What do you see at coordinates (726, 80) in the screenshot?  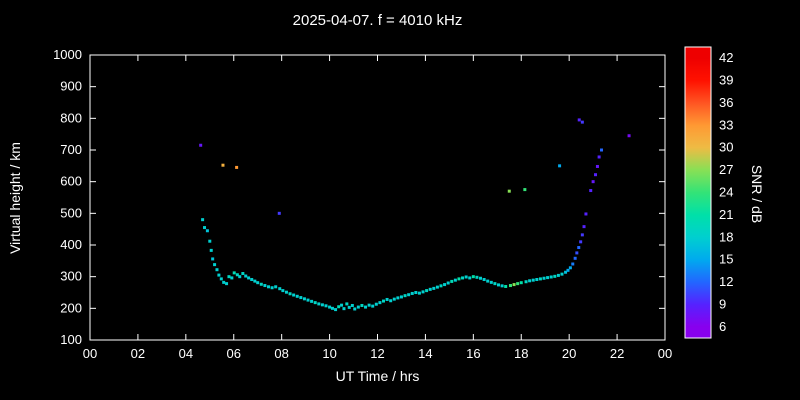 I see `colorbar-tick-label: 39` at bounding box center [726, 80].